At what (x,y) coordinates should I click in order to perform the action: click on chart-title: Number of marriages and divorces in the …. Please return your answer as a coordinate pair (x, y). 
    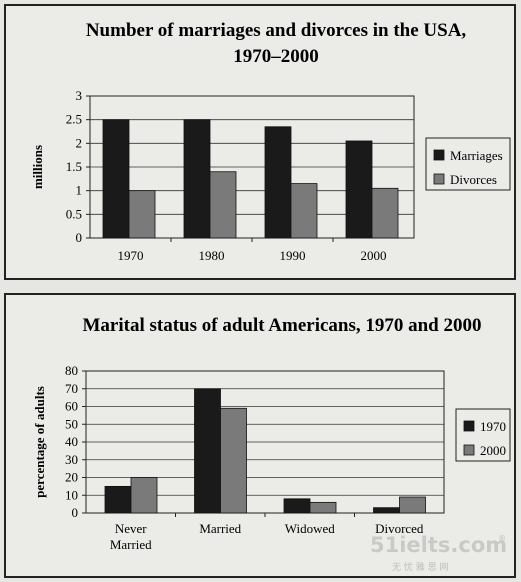
    Looking at the image, I should click on (276, 30).